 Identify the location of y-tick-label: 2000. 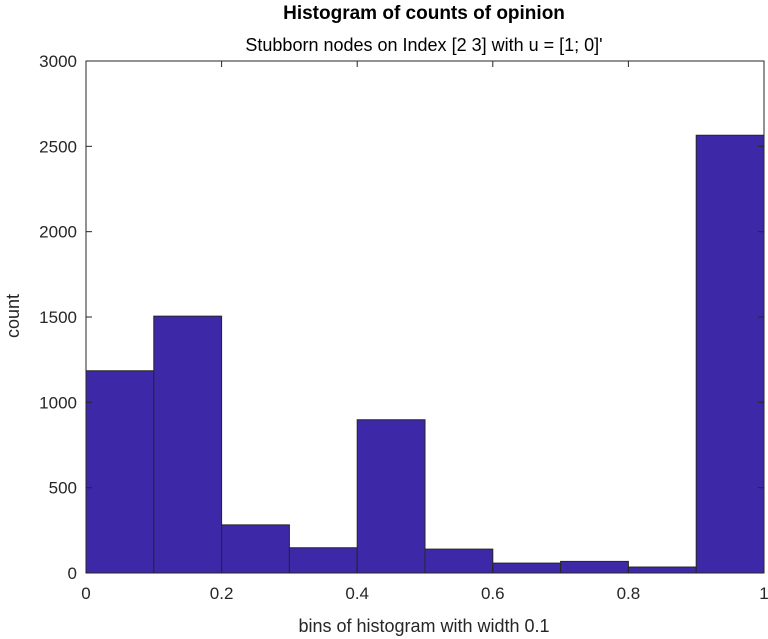
(58, 232).